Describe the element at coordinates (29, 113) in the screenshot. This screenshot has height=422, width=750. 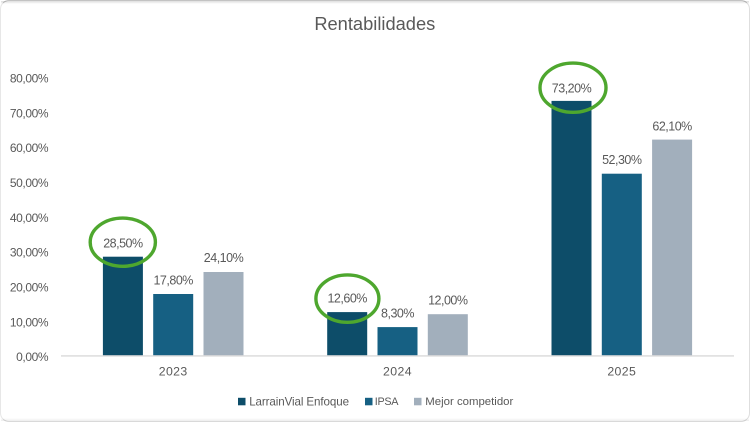
I see `svg-text: 70,00%` at that location.